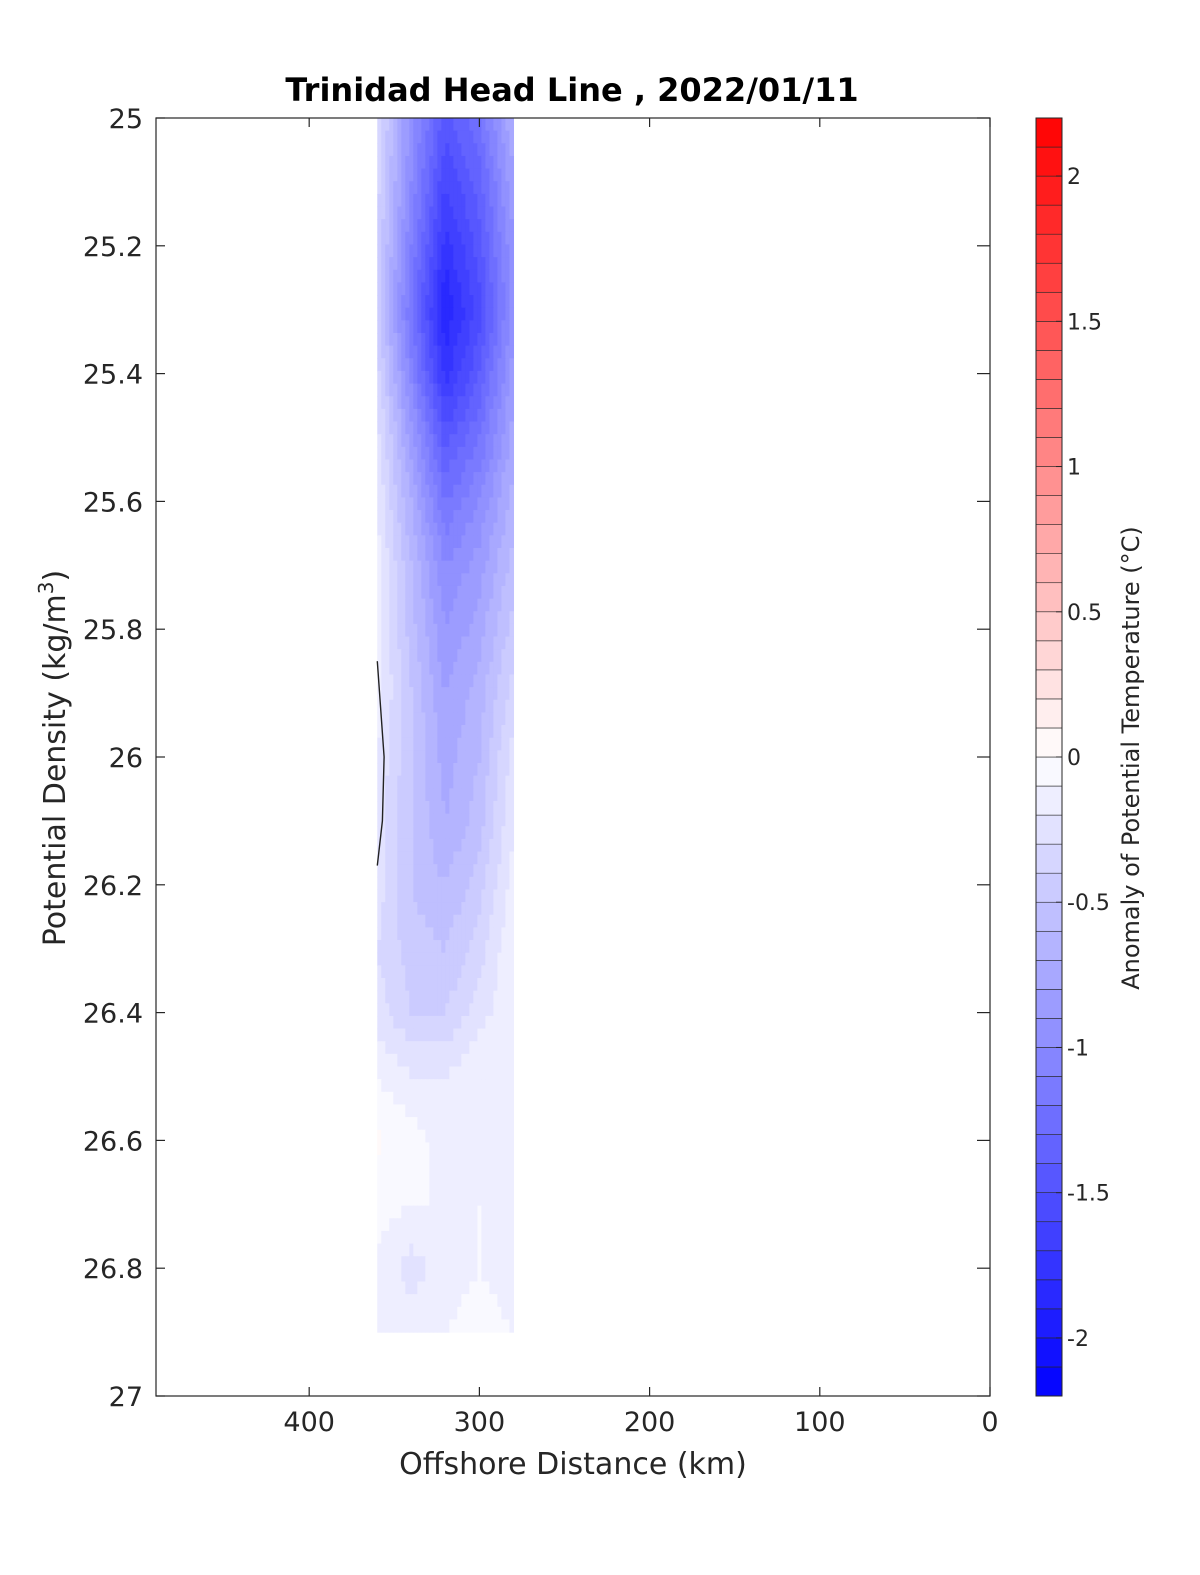  I want to click on colorbar-cell, so click(1049, 1149).